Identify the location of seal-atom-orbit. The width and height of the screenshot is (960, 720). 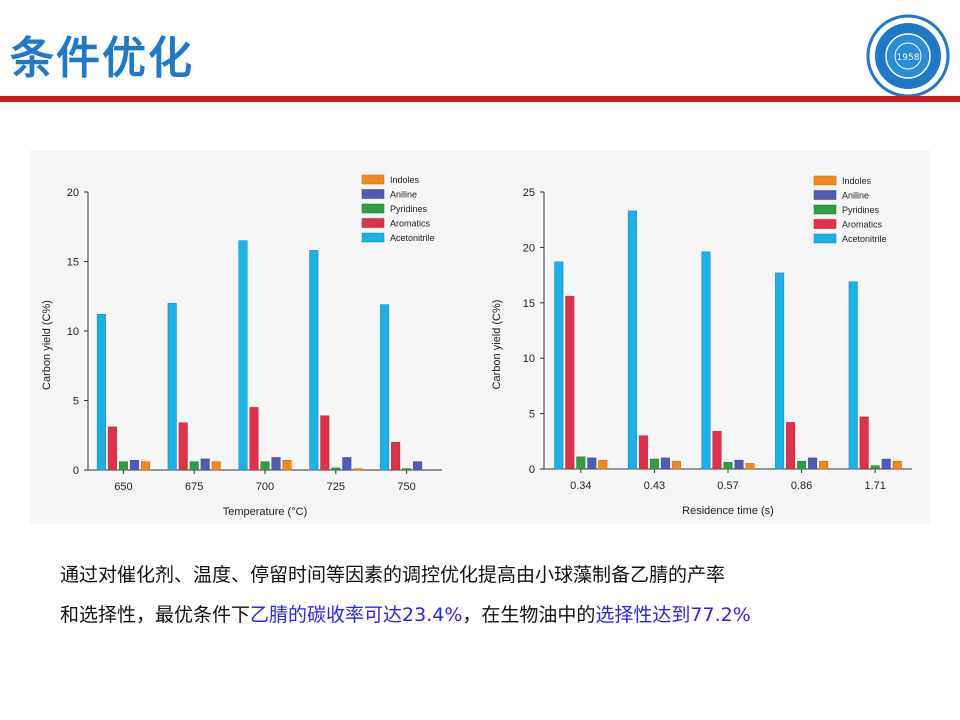
(908, 56).